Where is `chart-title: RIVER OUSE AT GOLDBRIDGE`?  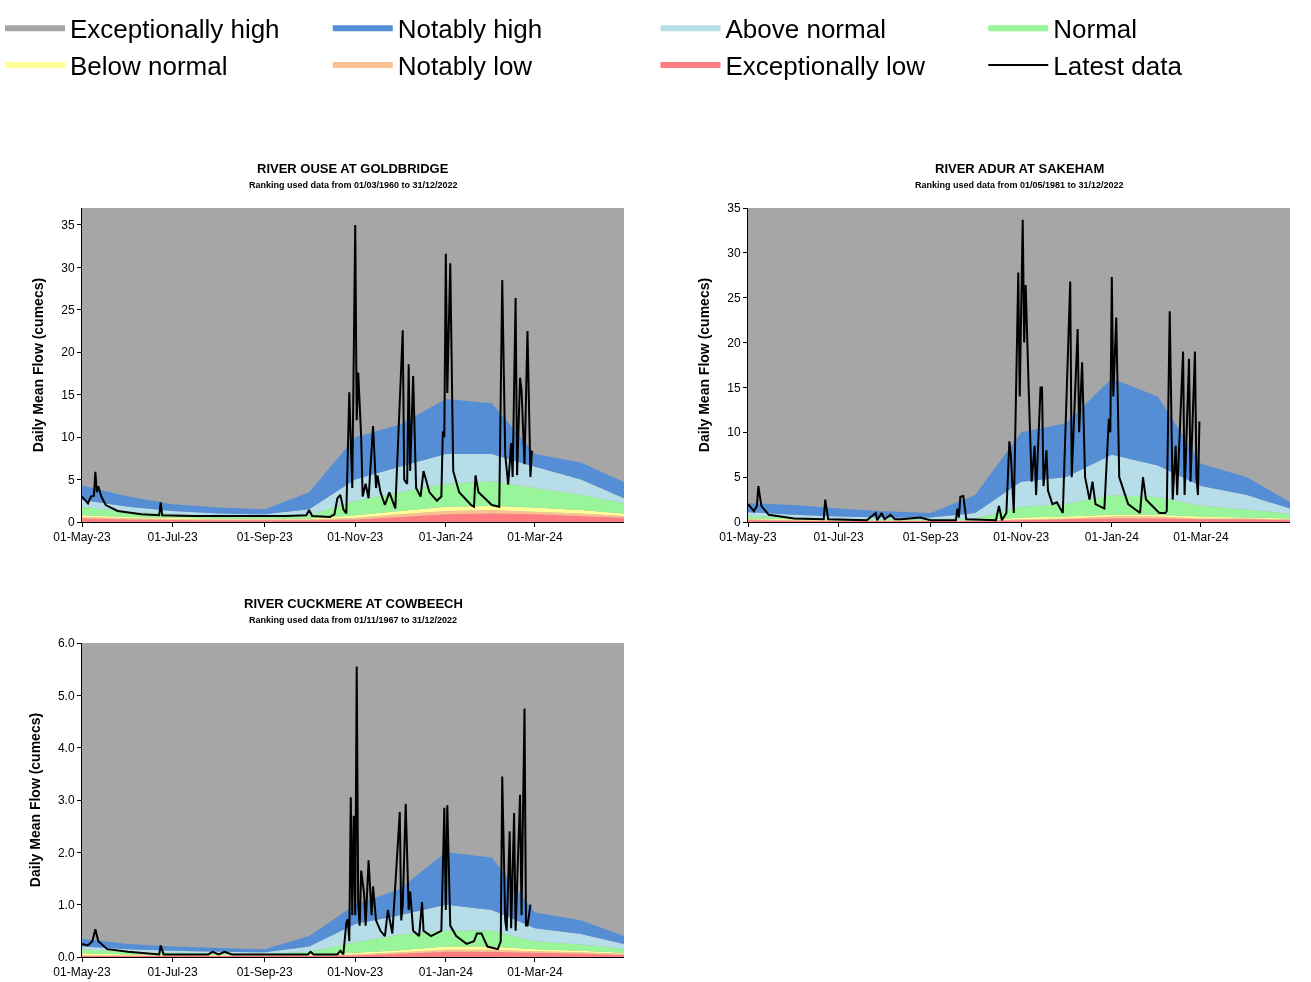
chart-title: RIVER OUSE AT GOLDBRIDGE is located at coordinates (353, 168).